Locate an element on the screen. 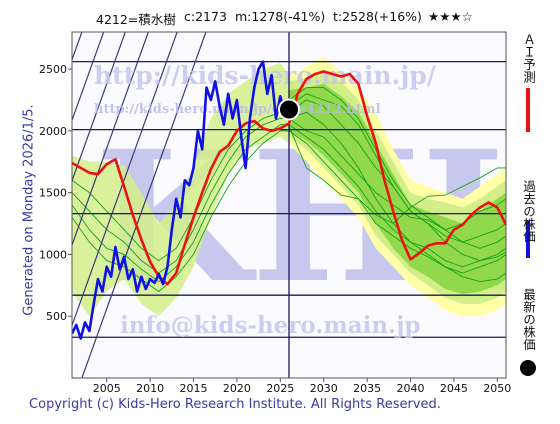 This screenshot has height=424, width=560. y-tick-label: 1000 is located at coordinates (53, 254).